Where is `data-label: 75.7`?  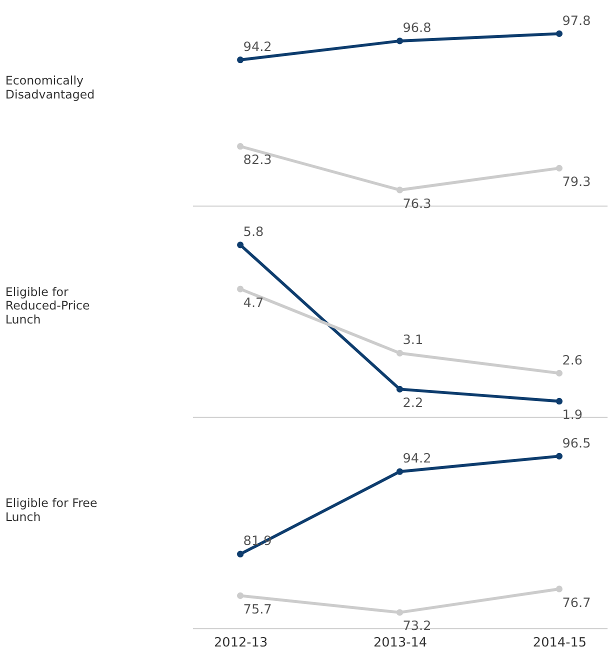
data-label: 75.7 is located at coordinates (257, 610).